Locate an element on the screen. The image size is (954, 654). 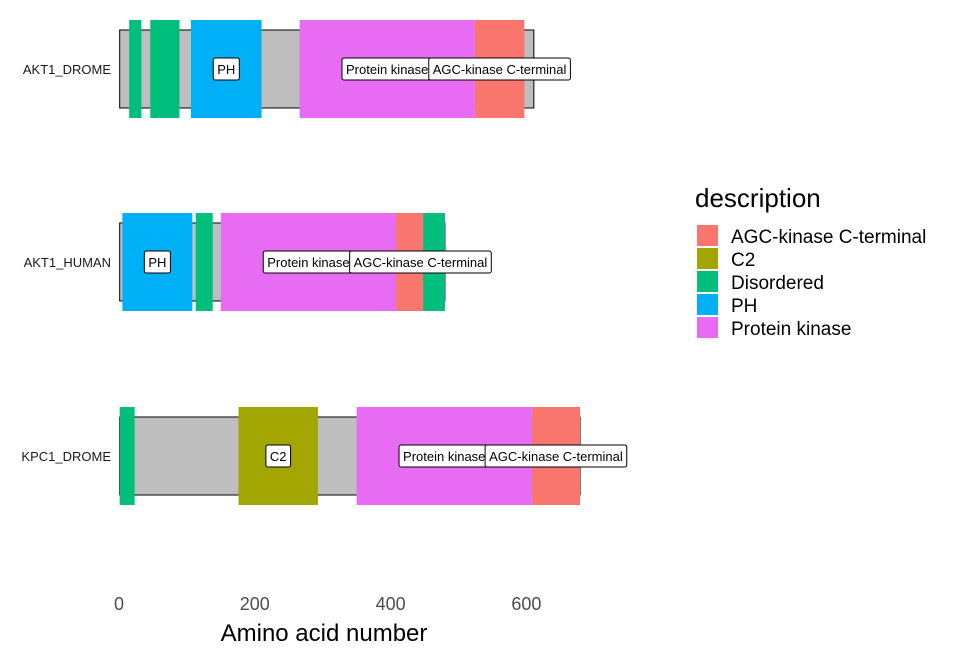
x-axis: 0 200 400 600 is located at coordinates (327, 604).